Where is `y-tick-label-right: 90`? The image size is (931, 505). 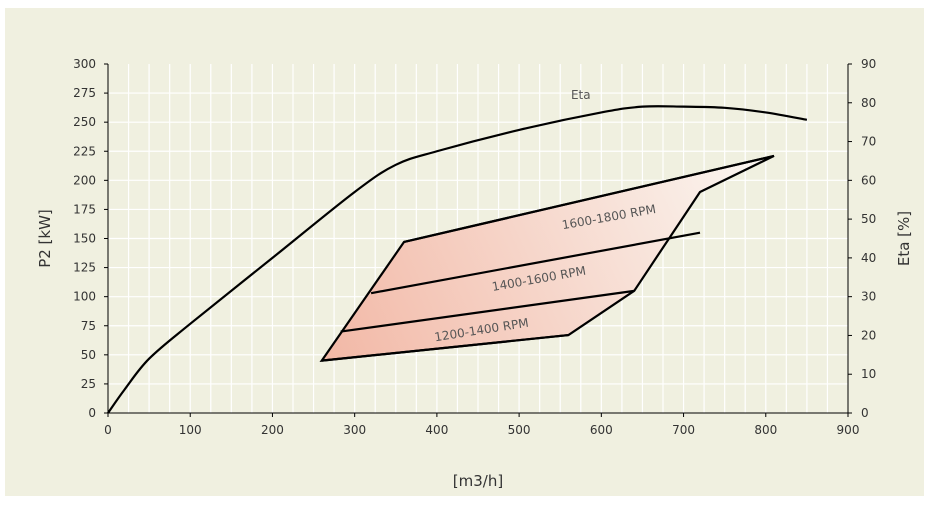 y-tick-label-right: 90 is located at coordinates (868, 64).